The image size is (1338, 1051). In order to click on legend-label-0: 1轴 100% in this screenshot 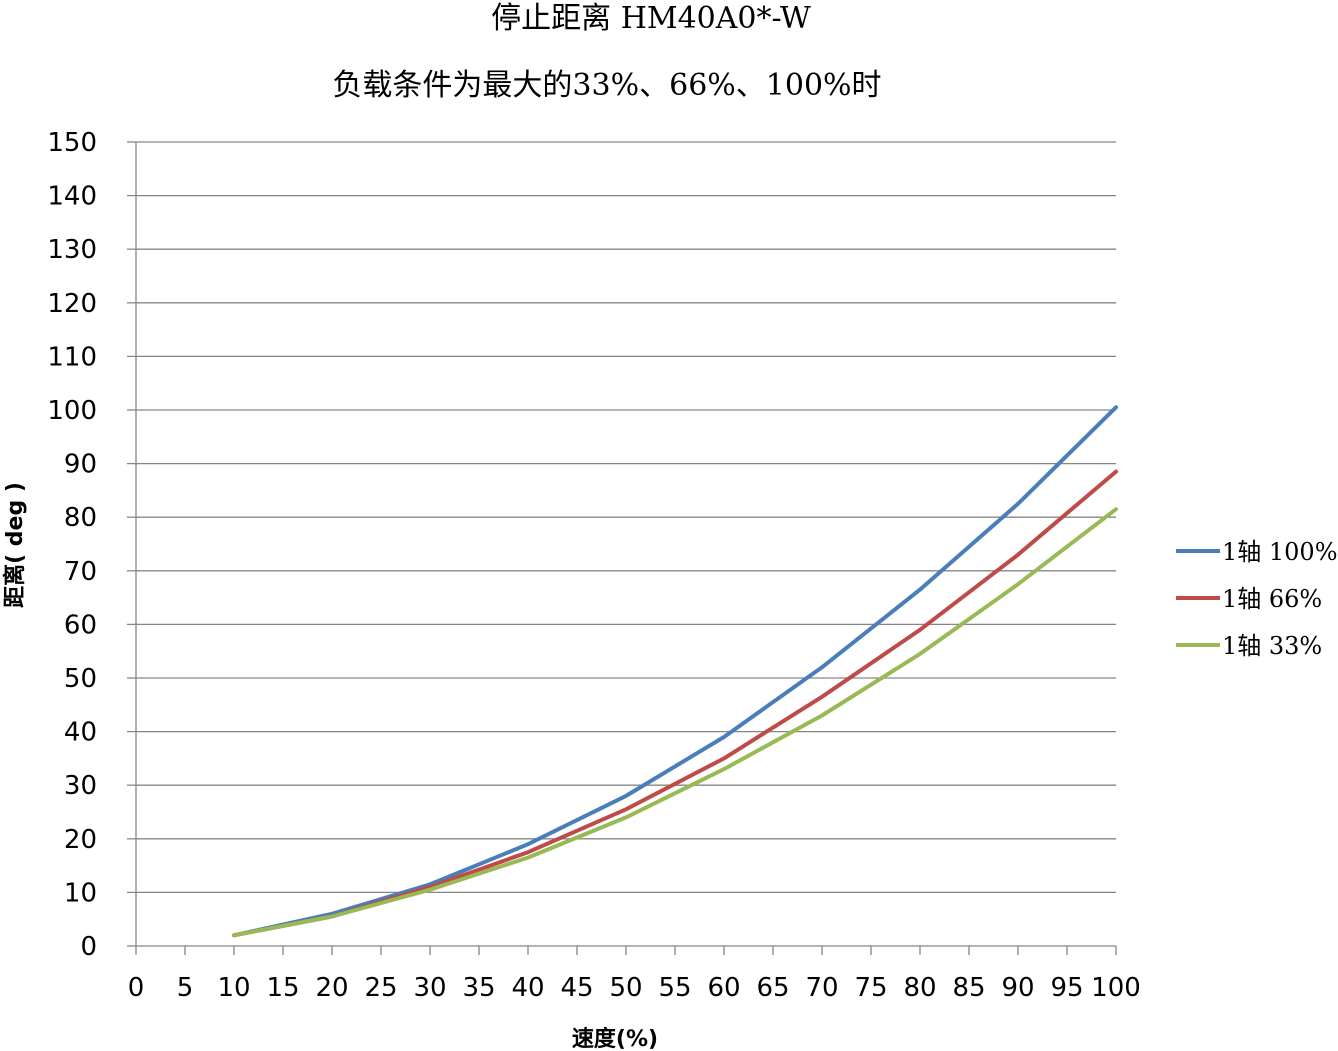, I will do `click(1280, 552)`.